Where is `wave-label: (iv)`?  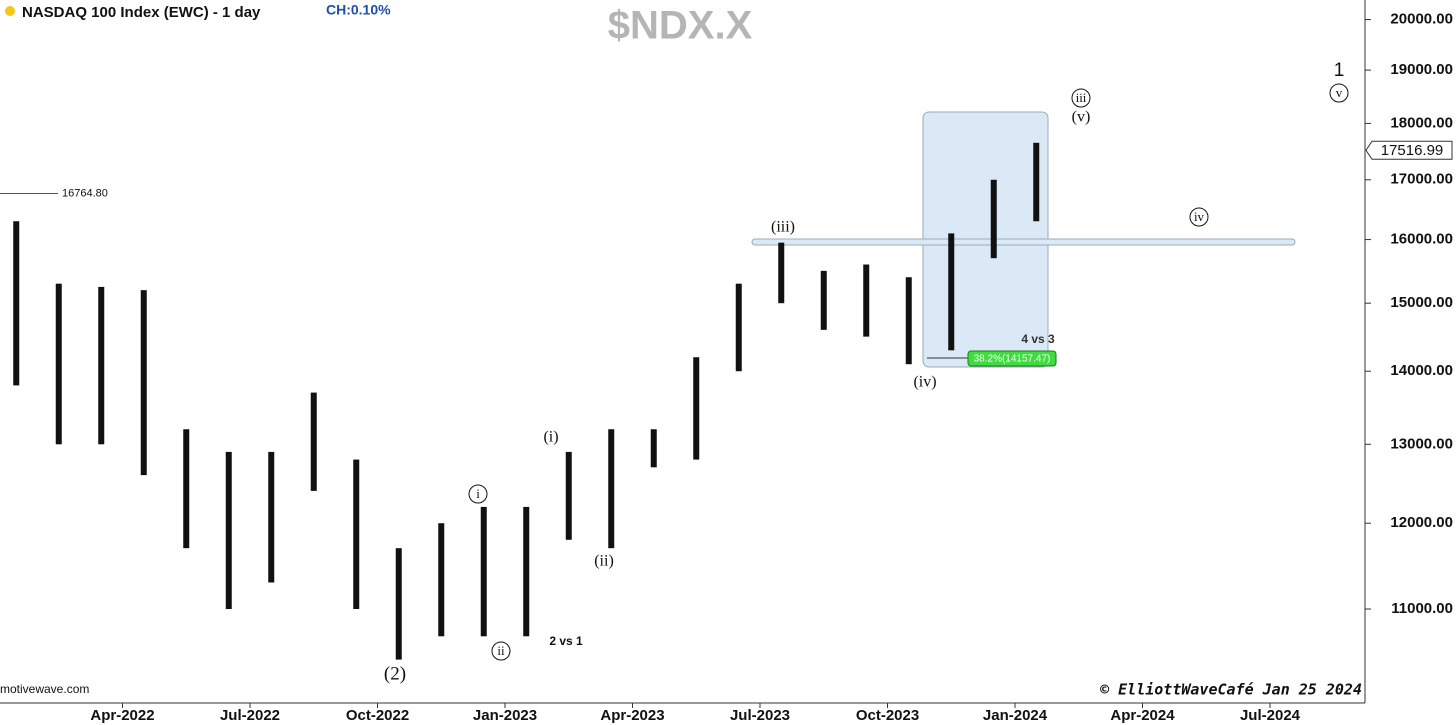
wave-label: (iv) is located at coordinates (924, 382).